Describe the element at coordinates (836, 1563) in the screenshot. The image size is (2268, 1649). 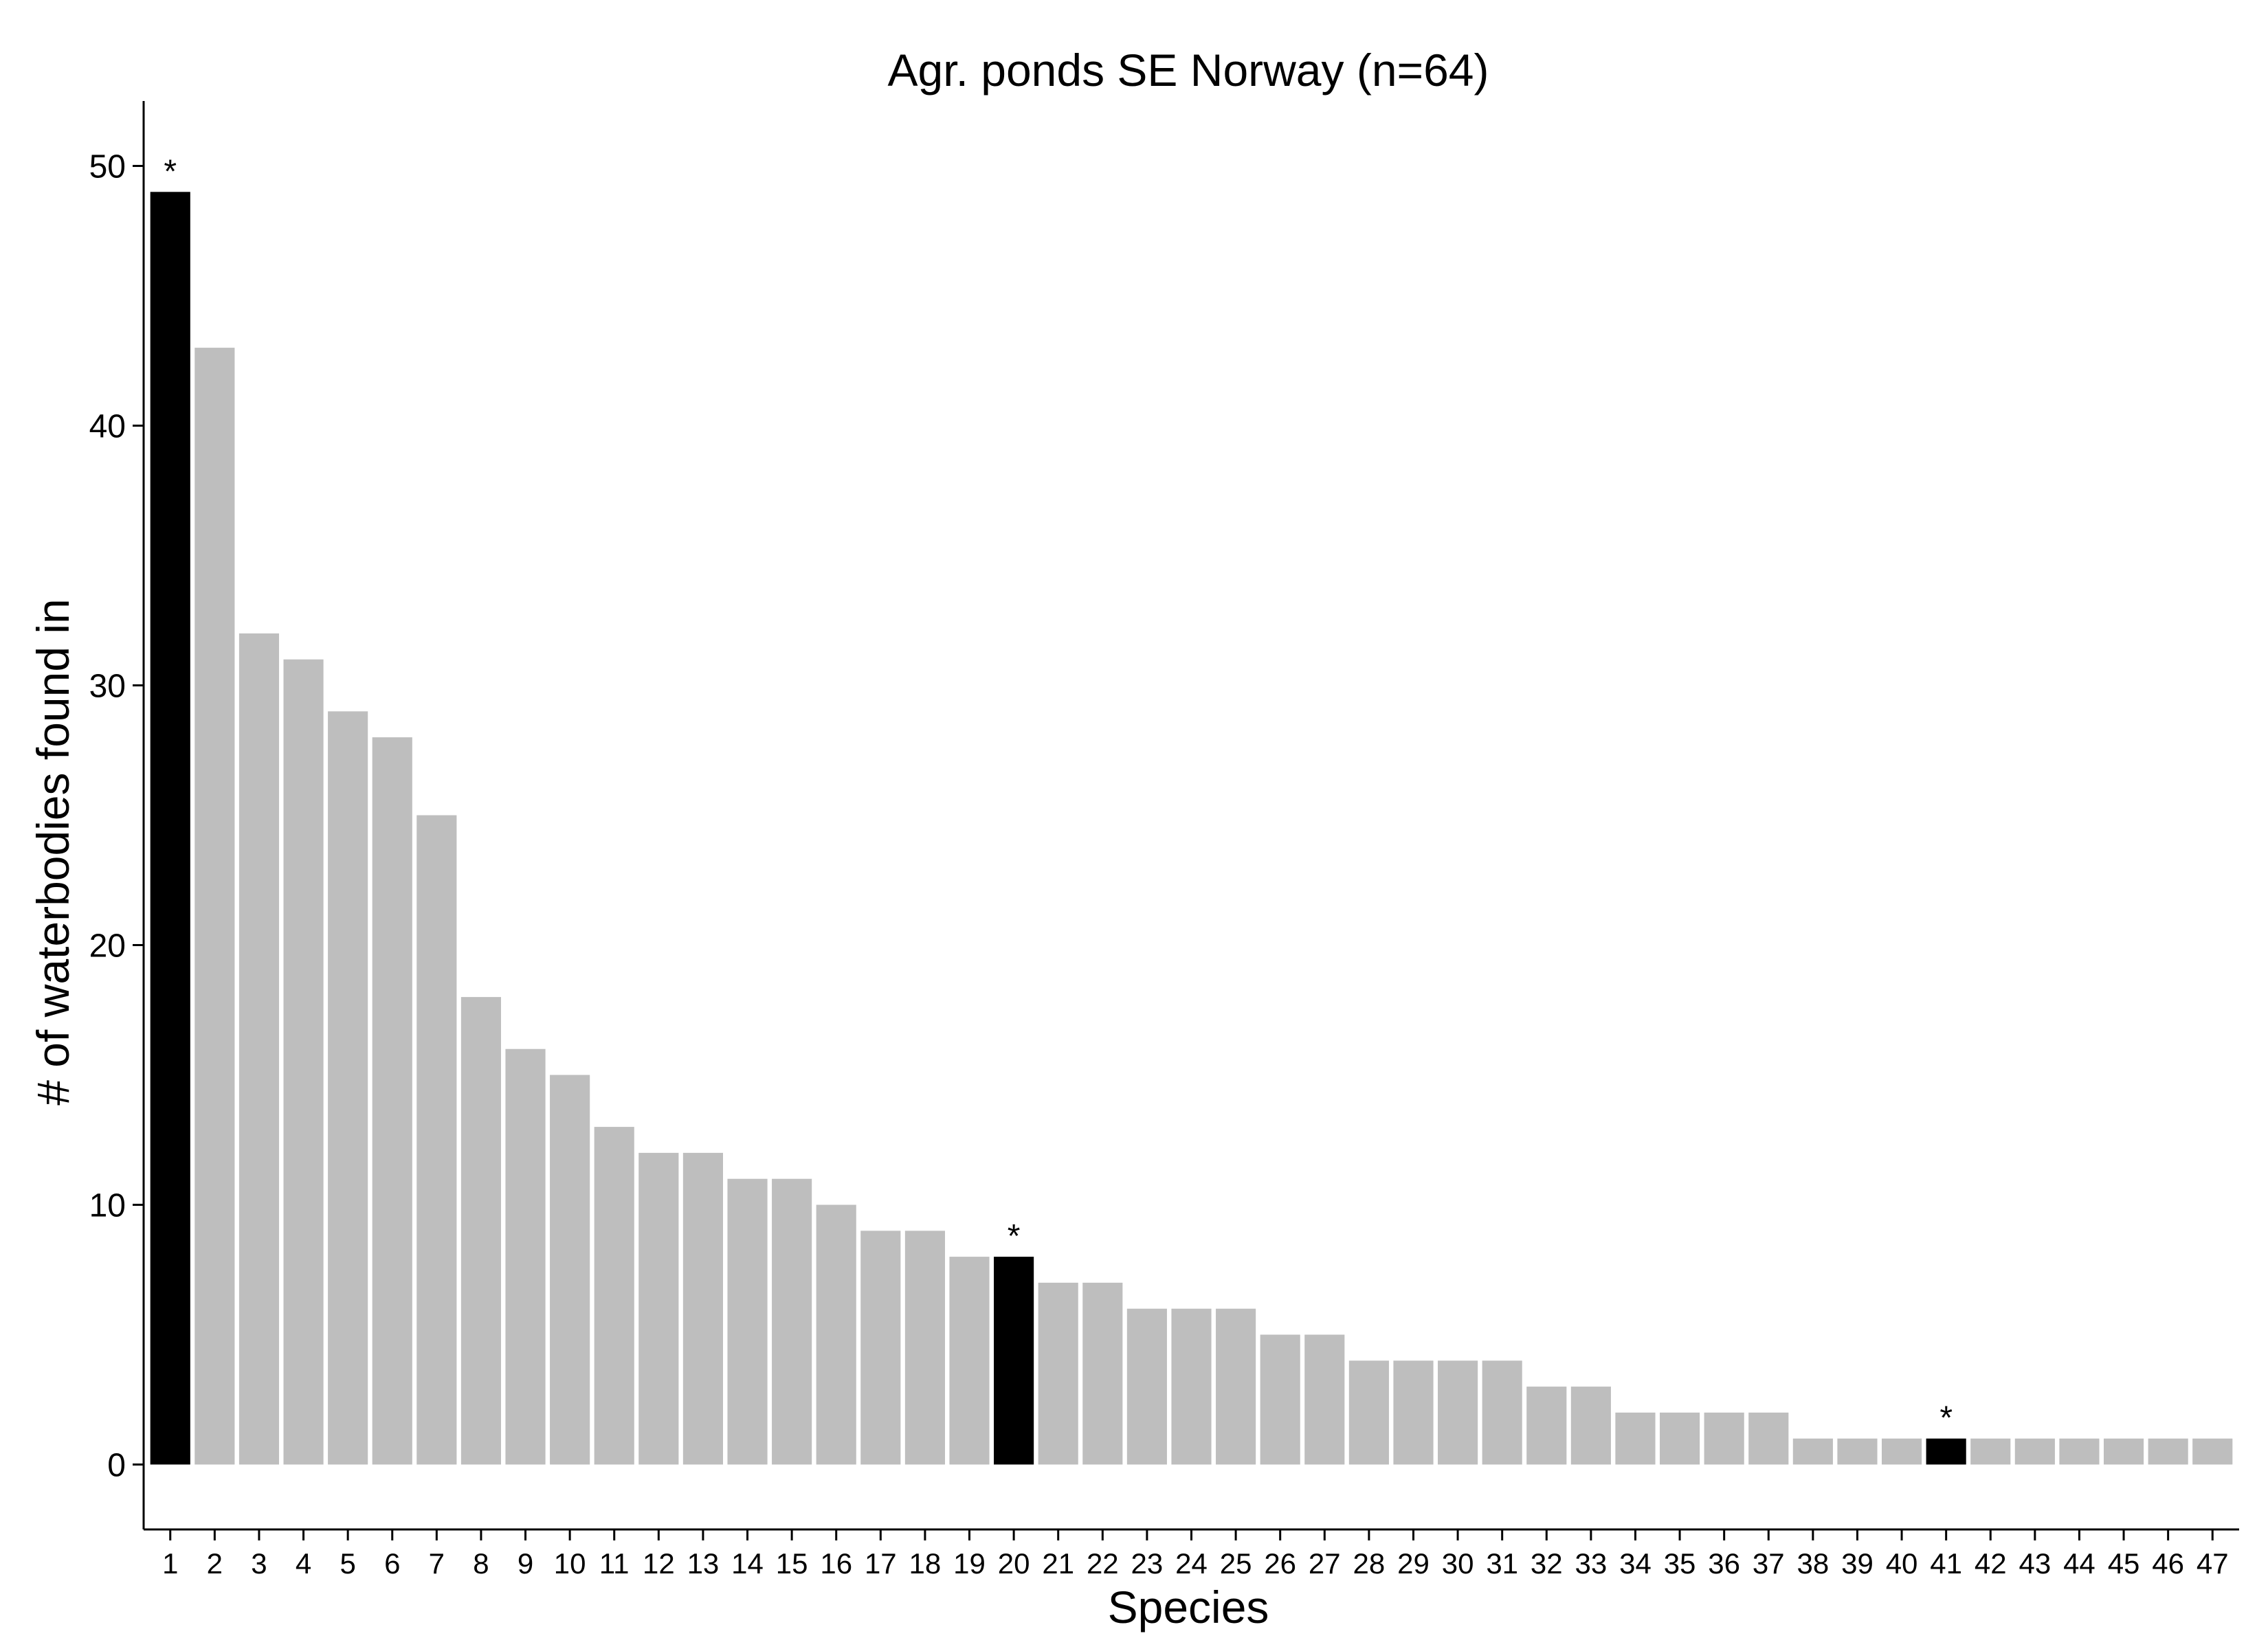
I see `x-tick-label-16: 16` at that location.